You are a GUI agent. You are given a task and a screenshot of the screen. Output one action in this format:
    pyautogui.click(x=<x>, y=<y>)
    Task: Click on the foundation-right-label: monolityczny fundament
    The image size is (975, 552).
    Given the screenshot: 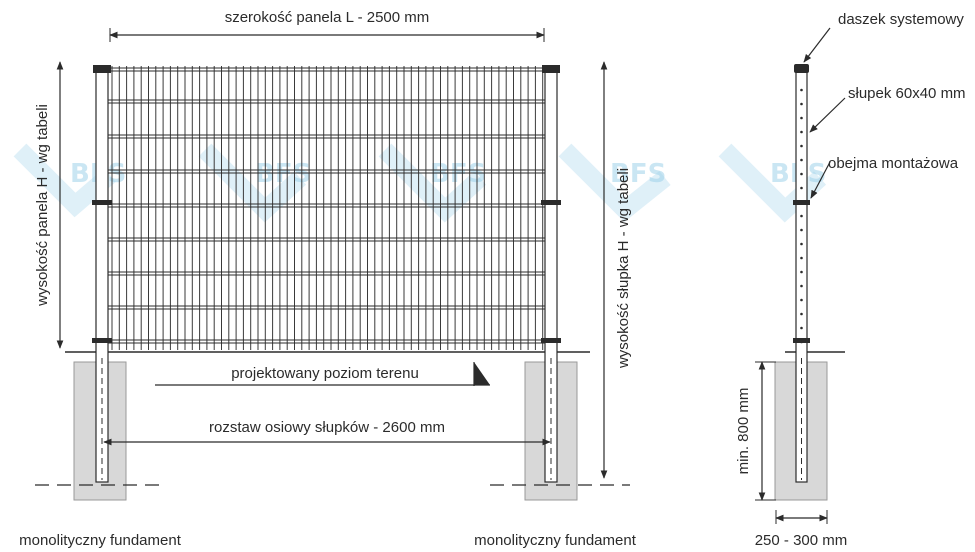 What is the action you would take?
    pyautogui.click(x=555, y=540)
    